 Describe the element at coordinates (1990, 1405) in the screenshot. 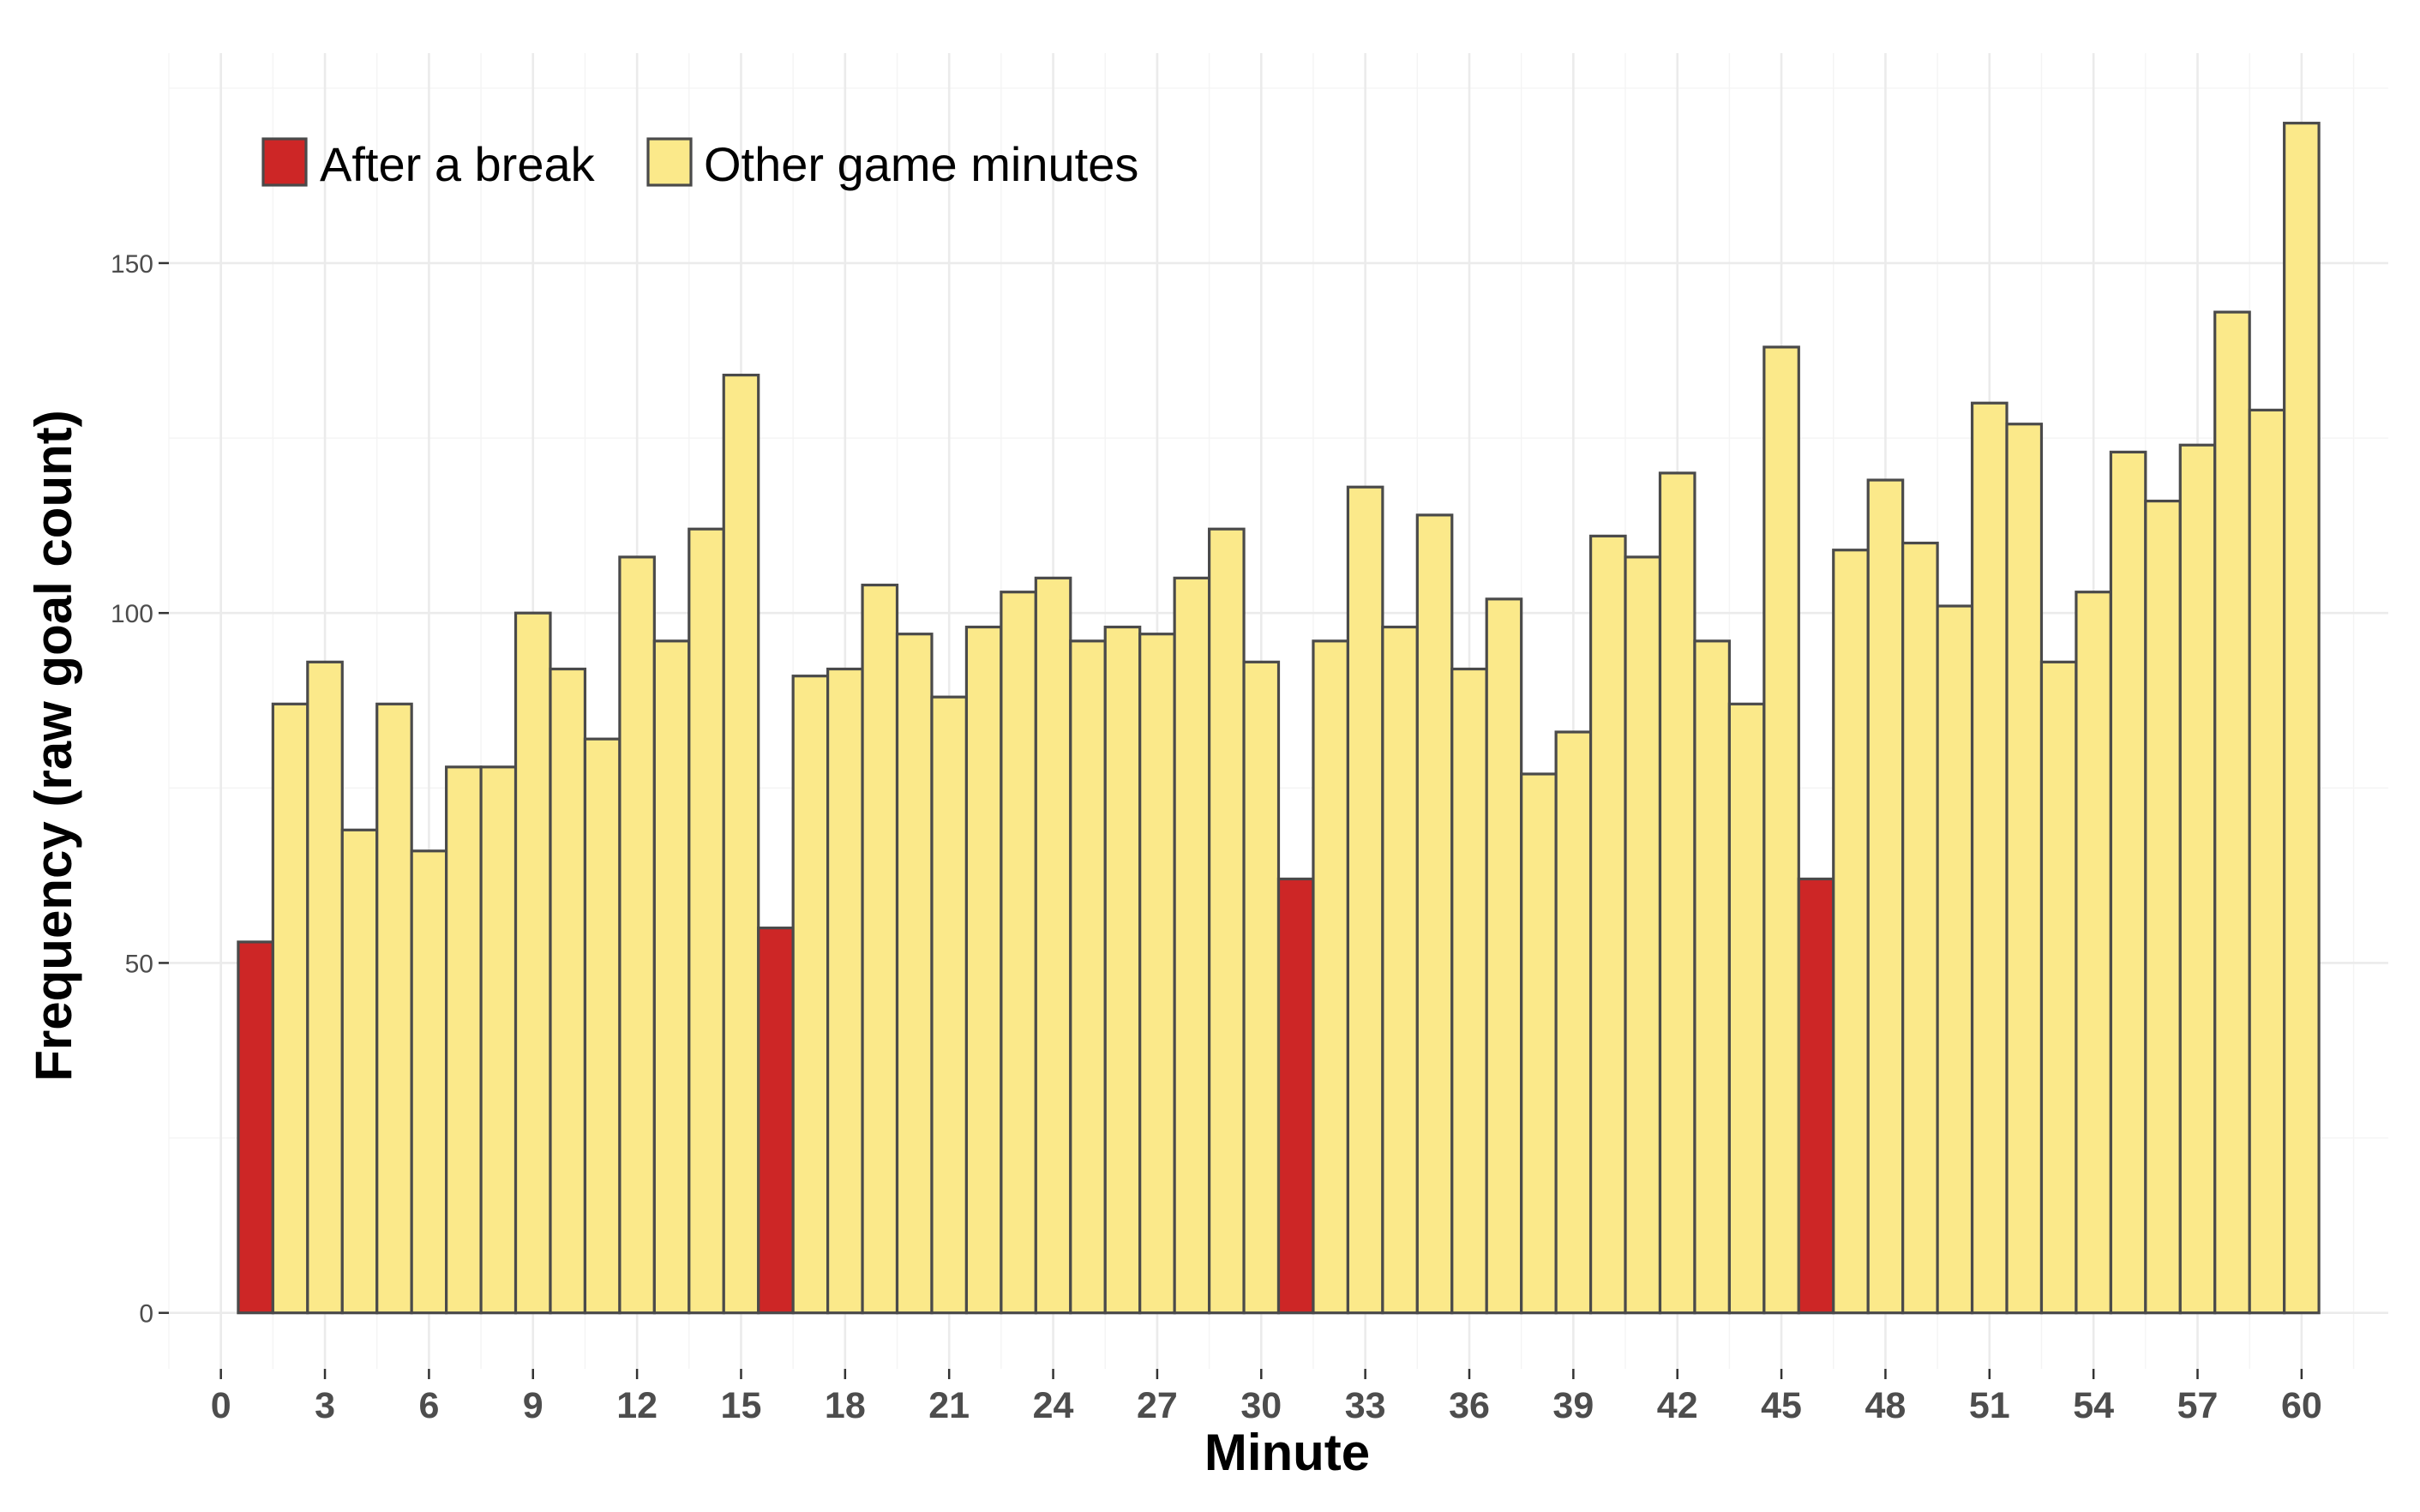

I see `x-tick-label: 51` at that location.